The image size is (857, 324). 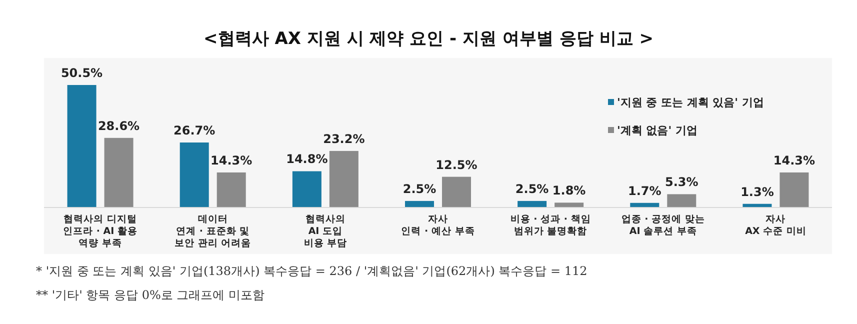 I want to click on x-tick-label: 협력사의 AI 도입 비용 부담, so click(x=326, y=231).